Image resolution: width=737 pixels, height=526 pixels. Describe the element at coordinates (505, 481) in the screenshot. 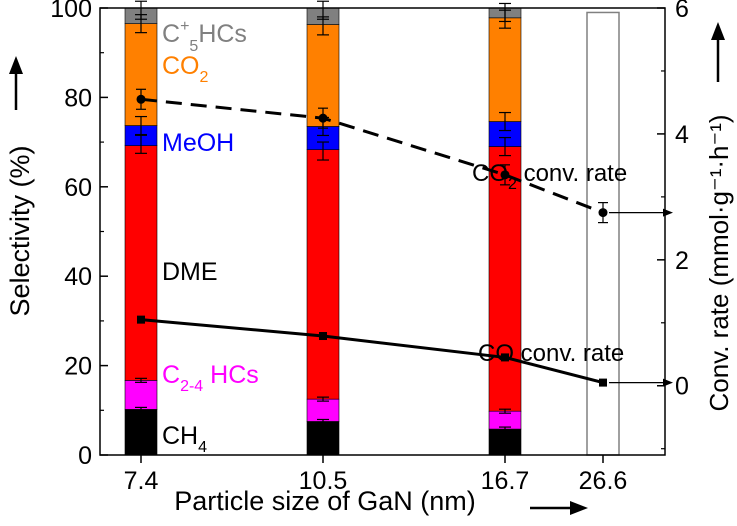

I see `x-tick-label-16.7: 16.7` at that location.